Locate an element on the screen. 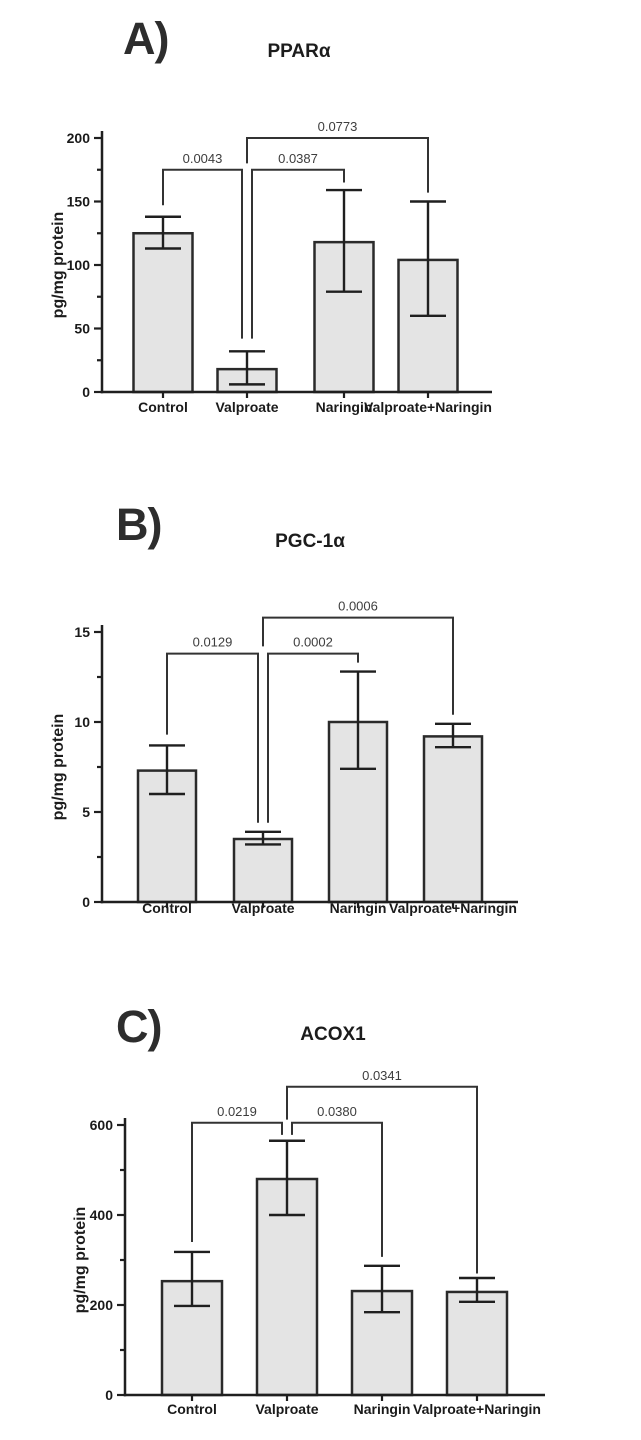  y-tick-labels: 0 5 10 15 is located at coordinates (82, 767).